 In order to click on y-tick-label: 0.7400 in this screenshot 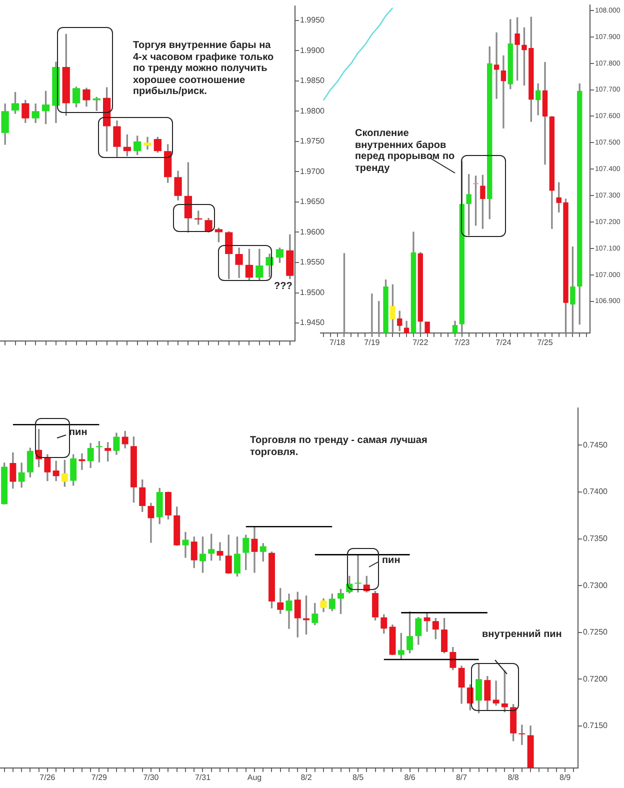, I will do `click(595, 491)`.